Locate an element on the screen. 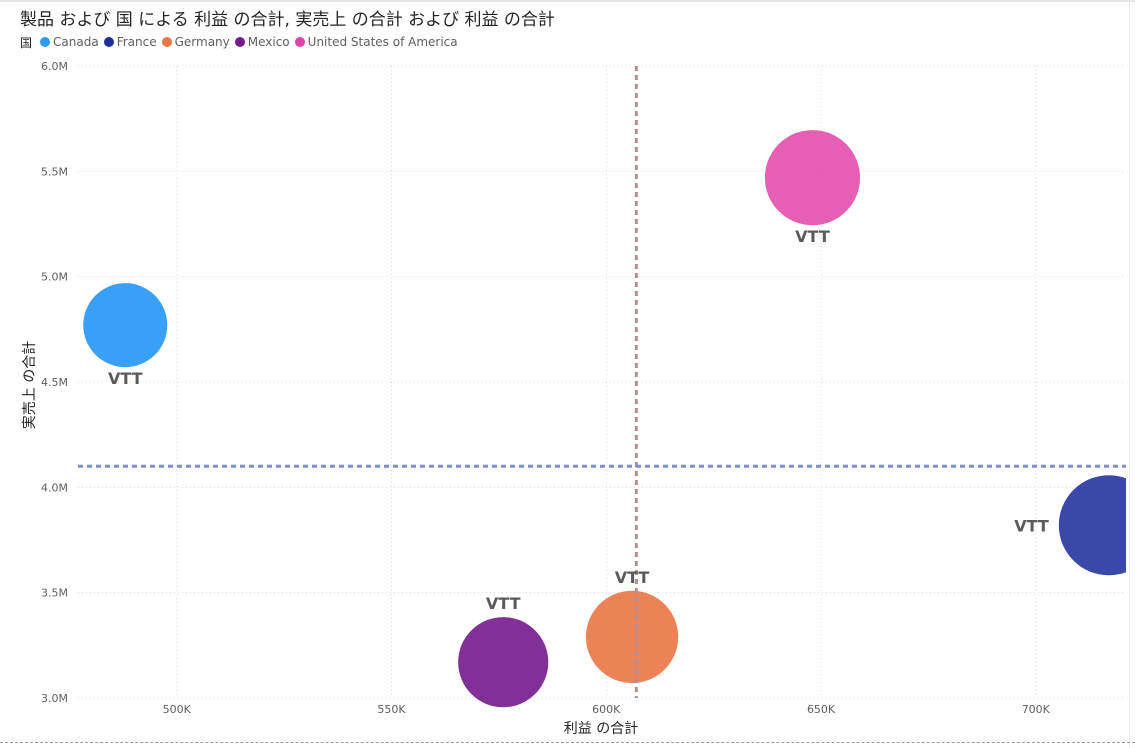 Image resolution: width=1135 pixels, height=748 pixels. y-tick-label: 4.0M is located at coordinates (54, 487).